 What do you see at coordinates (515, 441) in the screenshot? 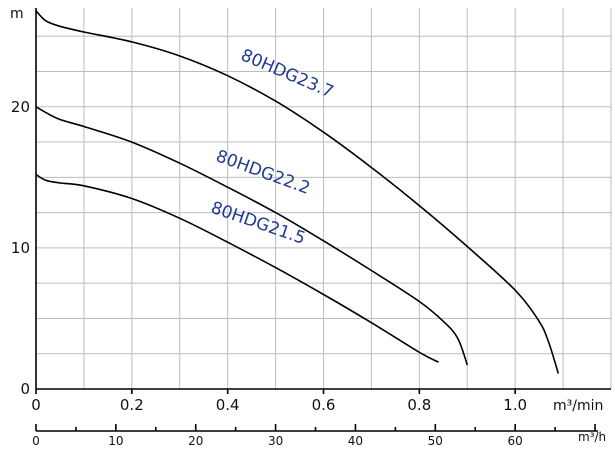
I see `x-tick-label-secondary: 60` at bounding box center [515, 441].